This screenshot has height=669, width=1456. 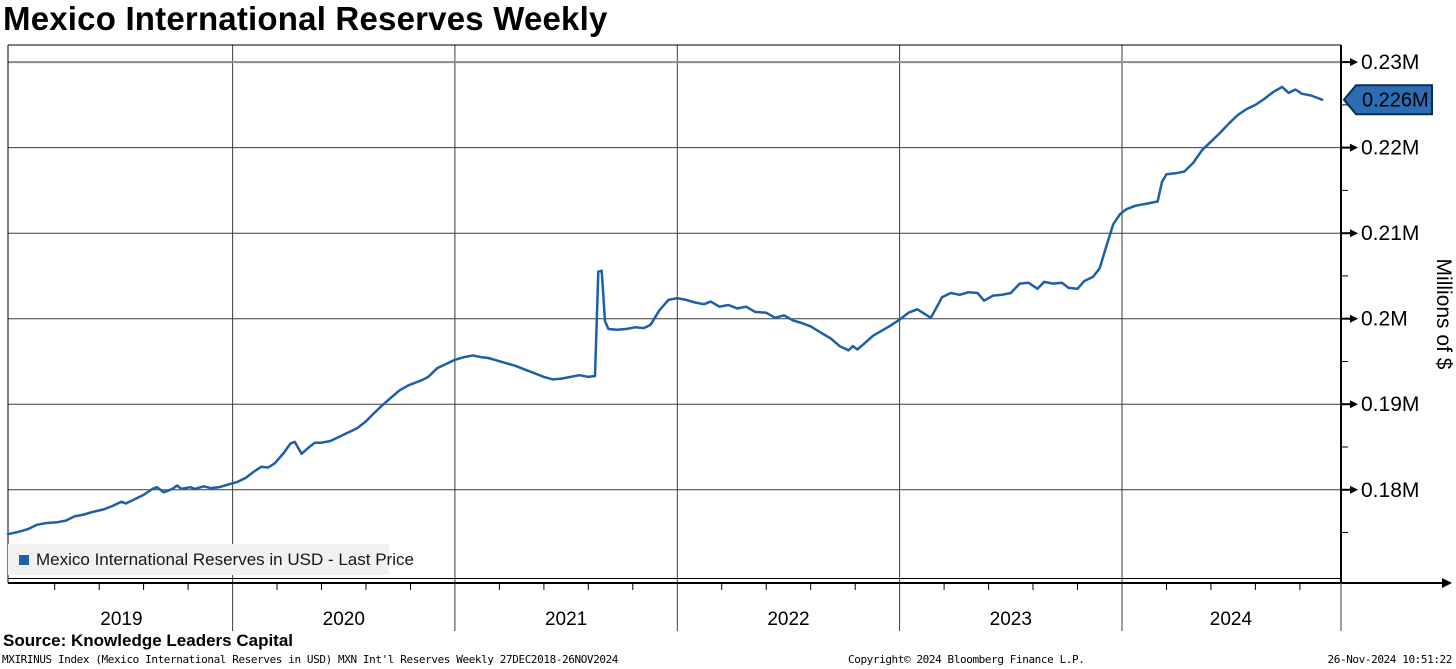 I want to click on copyright-line: Copyright© 2024 Bloomberg Finance L.P., so click(x=966, y=659).